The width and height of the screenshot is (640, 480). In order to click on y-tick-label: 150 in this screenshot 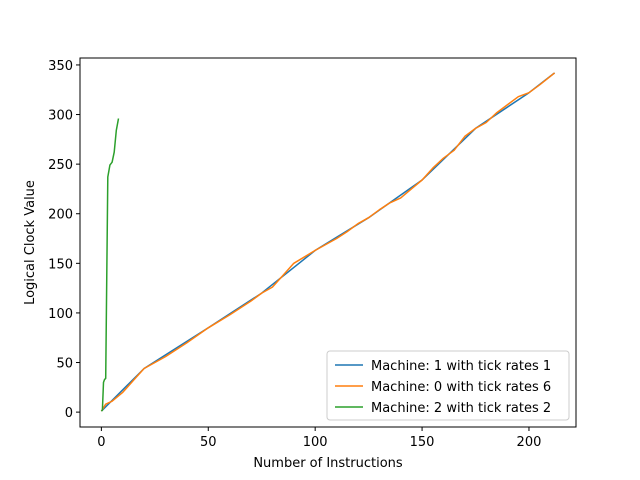, I will do `click(60, 264)`.